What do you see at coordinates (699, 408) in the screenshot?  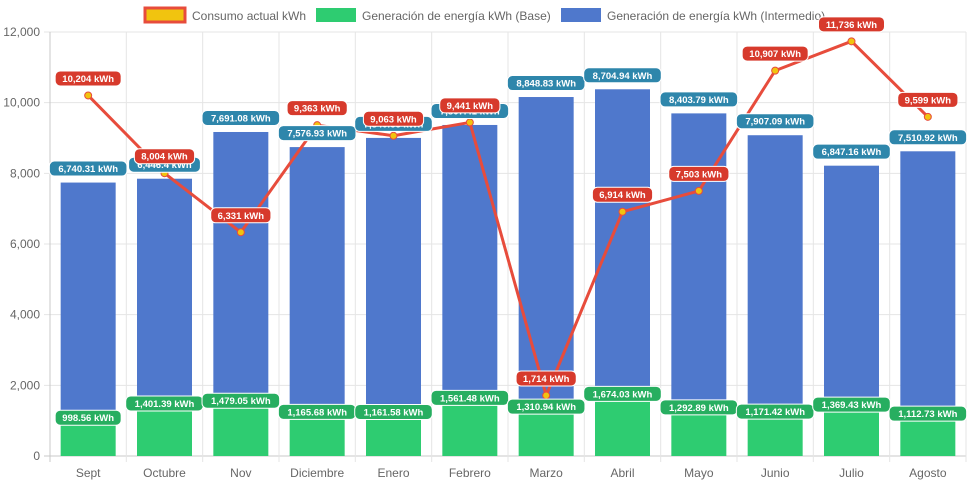 I see `label-base-text: 1,292.89 kWh` at bounding box center [699, 408].